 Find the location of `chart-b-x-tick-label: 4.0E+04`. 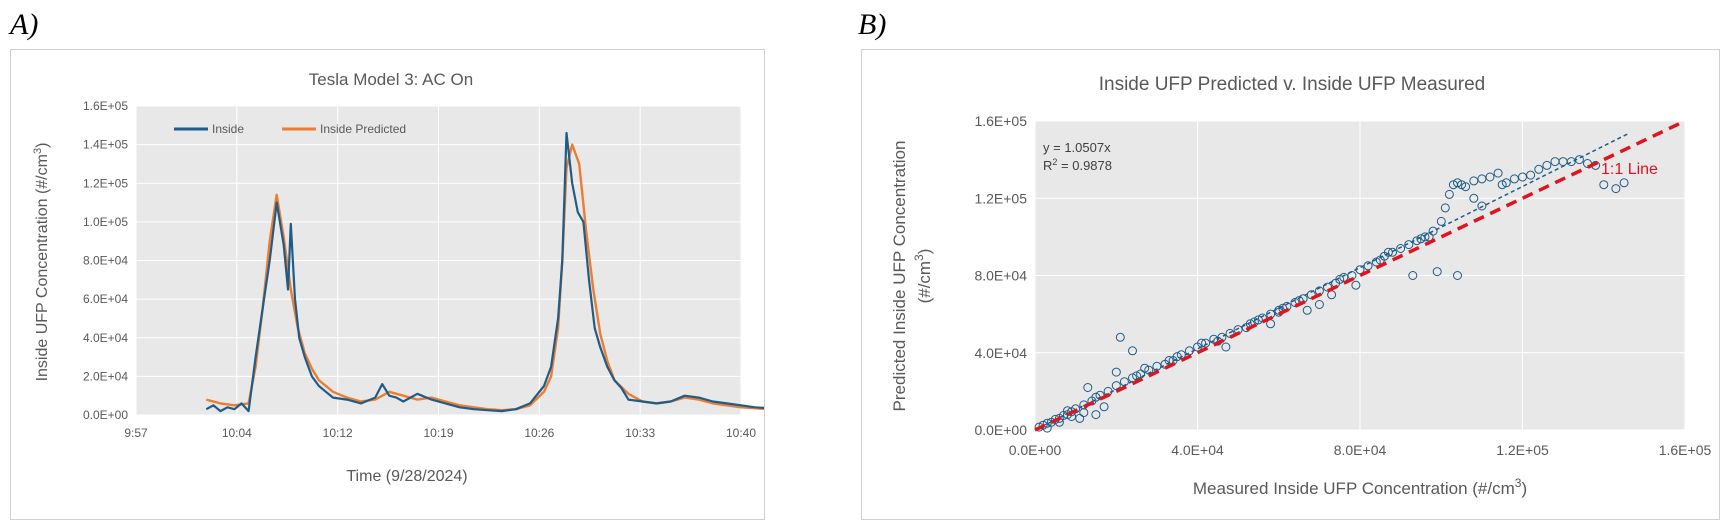

chart-b-x-tick-label: 4.0E+04 is located at coordinates (1197, 450).